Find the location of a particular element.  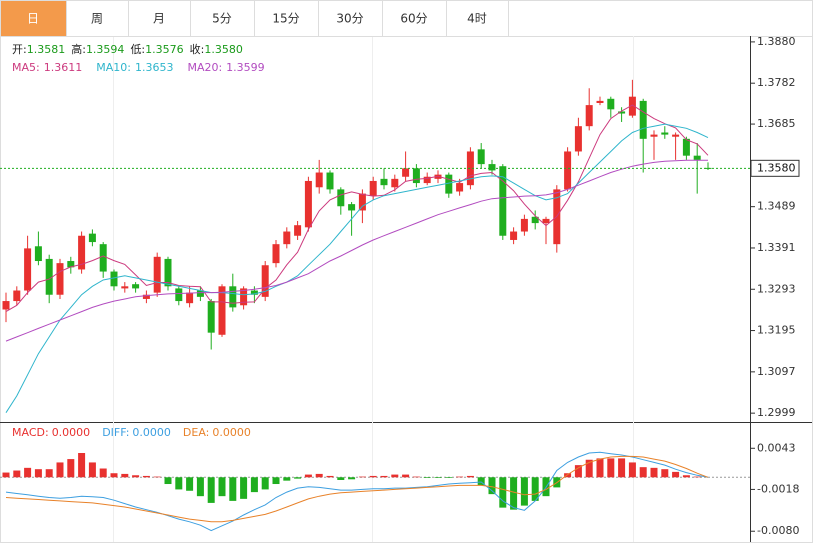

ohlc-value: 1.3576 is located at coordinates (164, 49).